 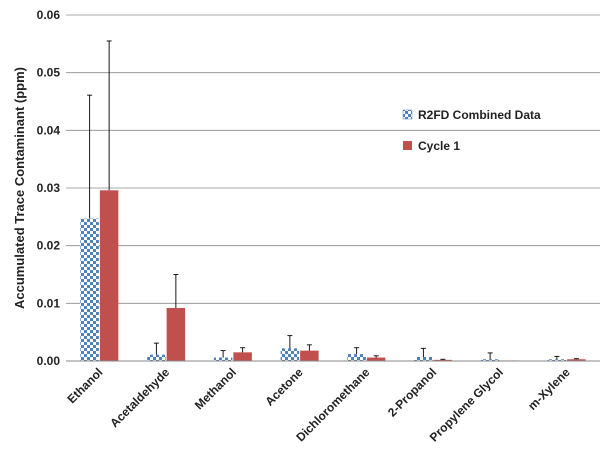 What do you see at coordinates (284, 387) in the screenshot?
I see `x-tick-label: Acetone` at bounding box center [284, 387].